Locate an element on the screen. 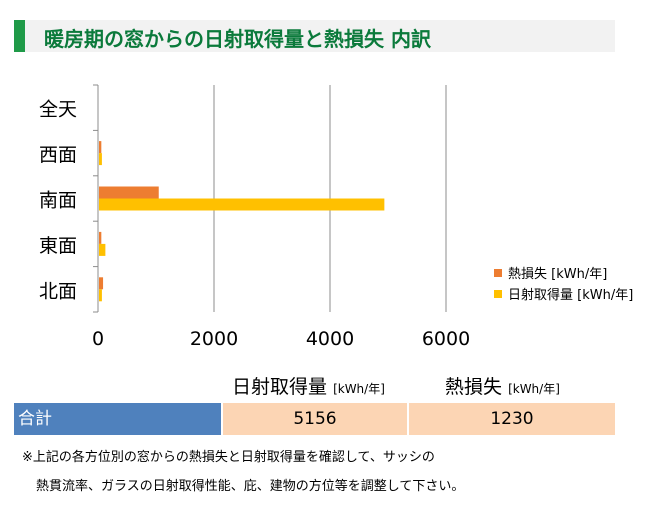 The width and height of the screenshot is (670, 527). total-label: 合計 is located at coordinates (117, 419).